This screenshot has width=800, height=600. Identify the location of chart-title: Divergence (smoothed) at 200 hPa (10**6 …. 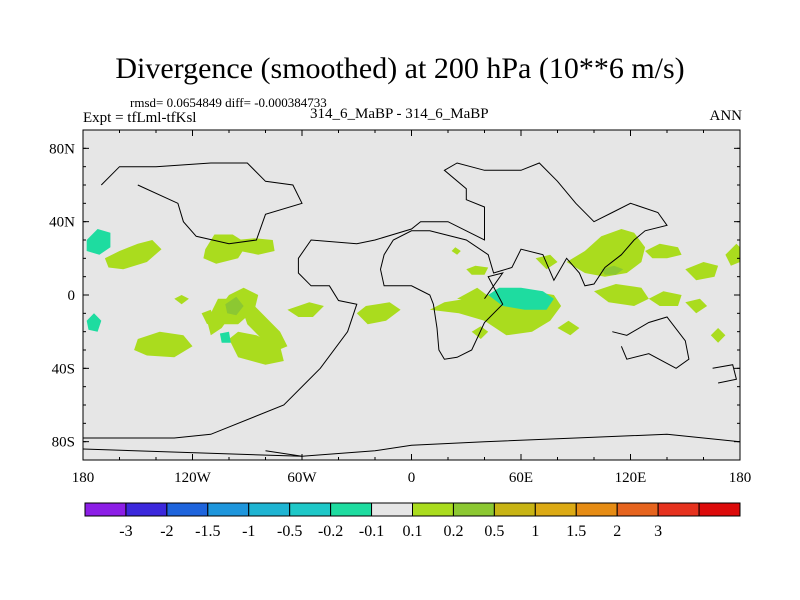
(400, 68).